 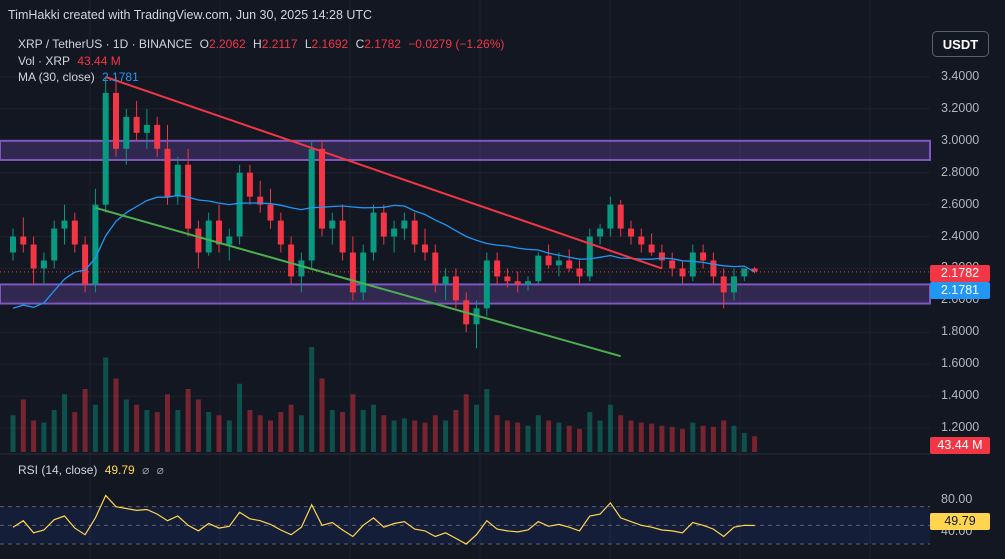 I want to click on high-value: 2.2117, so click(x=279, y=44).